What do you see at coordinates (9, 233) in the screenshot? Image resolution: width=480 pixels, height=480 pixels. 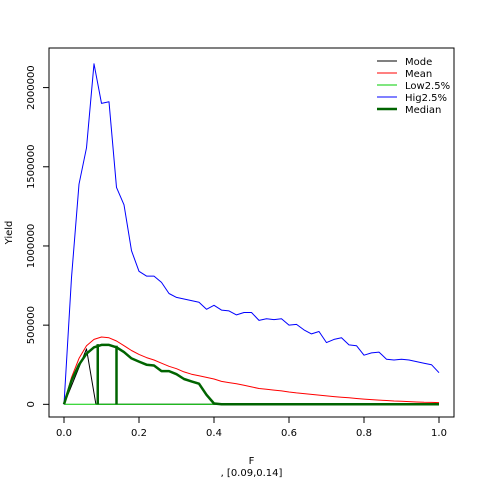 I see `y-axis-label: Yield` at bounding box center [9, 233].